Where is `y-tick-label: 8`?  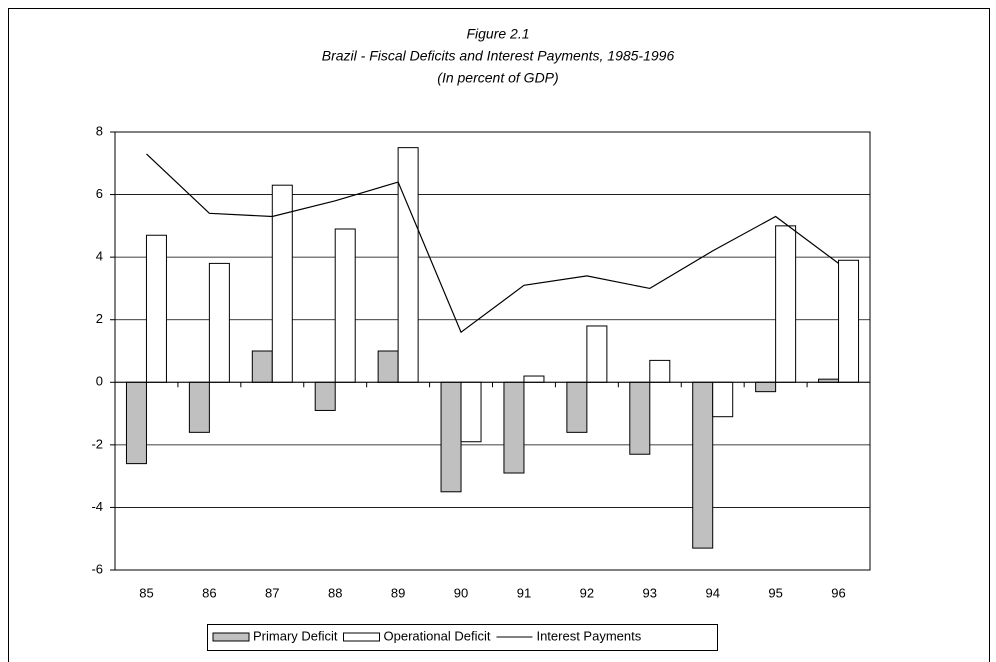
y-tick-label: 8 is located at coordinates (99, 130).